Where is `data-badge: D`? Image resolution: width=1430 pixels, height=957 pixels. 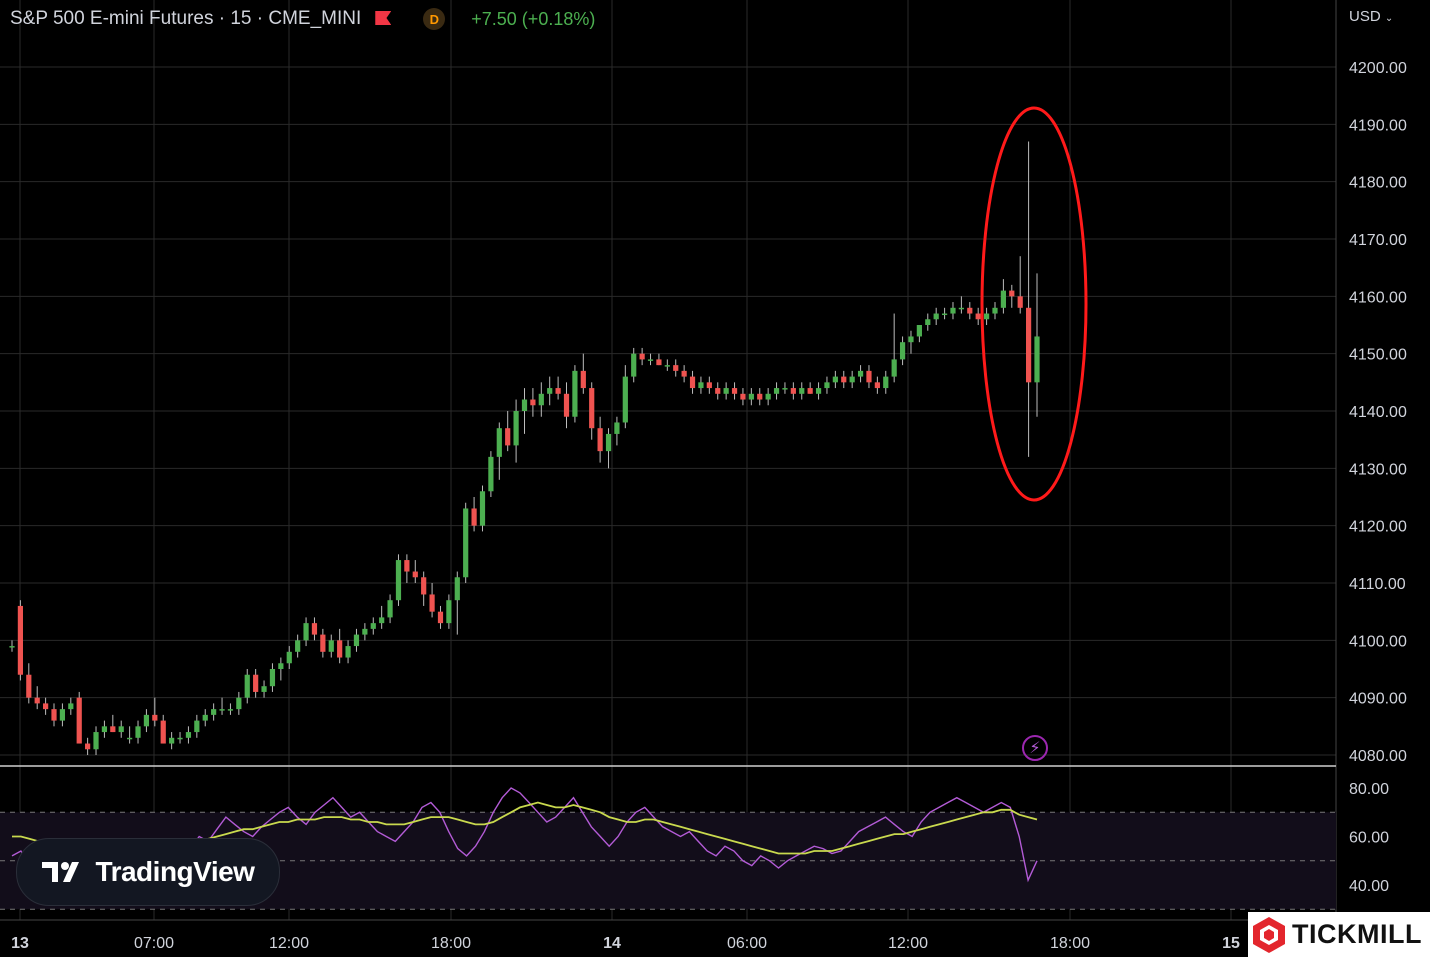 data-badge: D is located at coordinates (434, 19).